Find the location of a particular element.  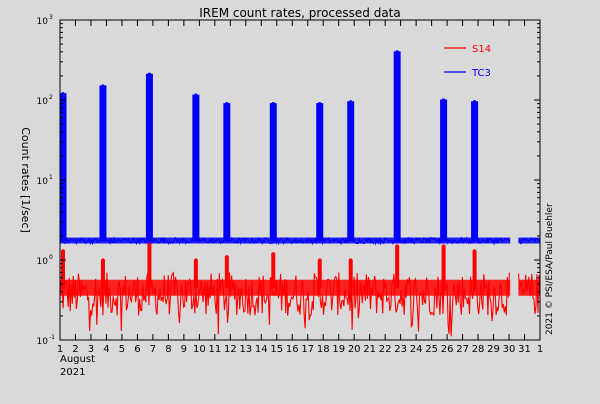

y-tick-exponent: 0 is located at coordinates (51, 257).